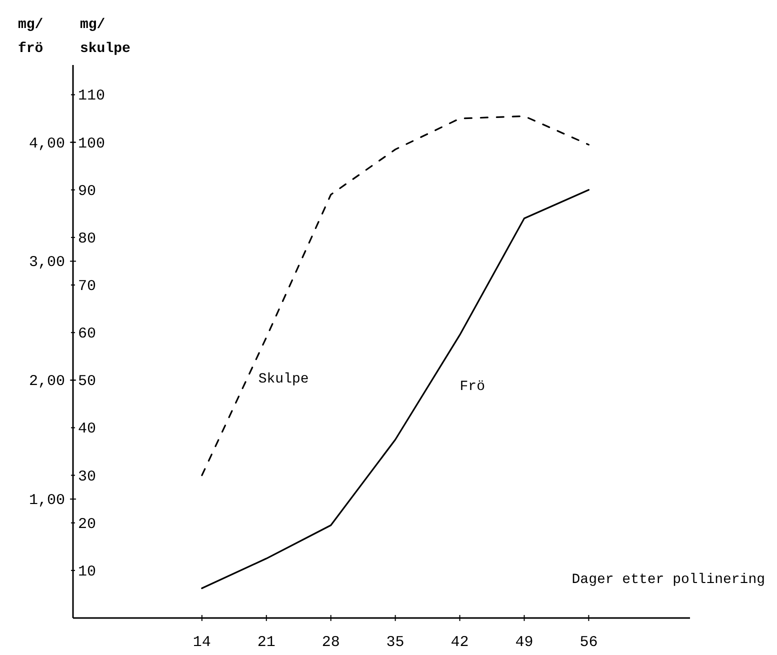  Describe the element at coordinates (87, 477) in the screenshot. I see `y2-tick-label: 30` at that location.